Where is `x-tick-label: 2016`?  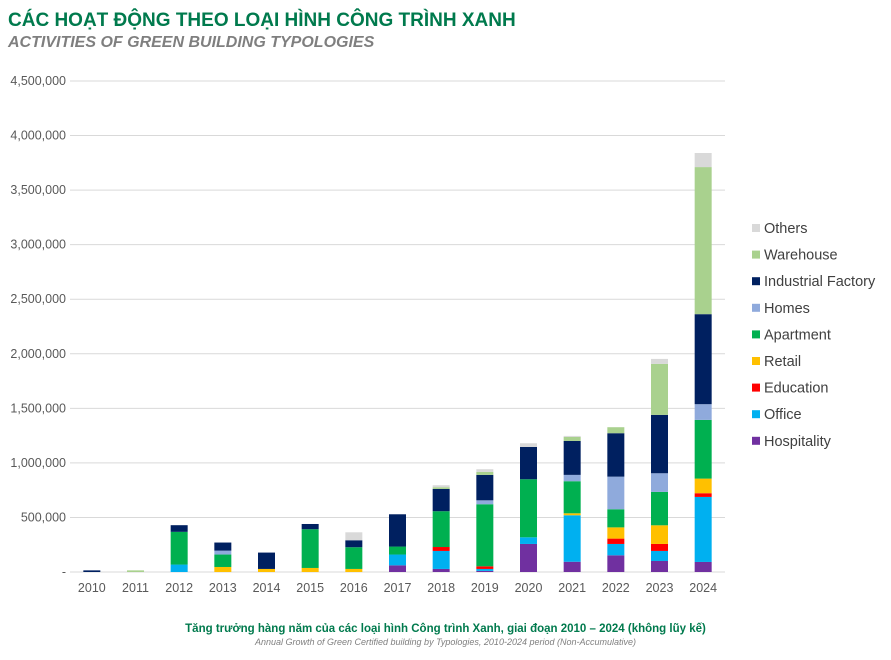
x-tick-label: 2016 is located at coordinates (354, 588).